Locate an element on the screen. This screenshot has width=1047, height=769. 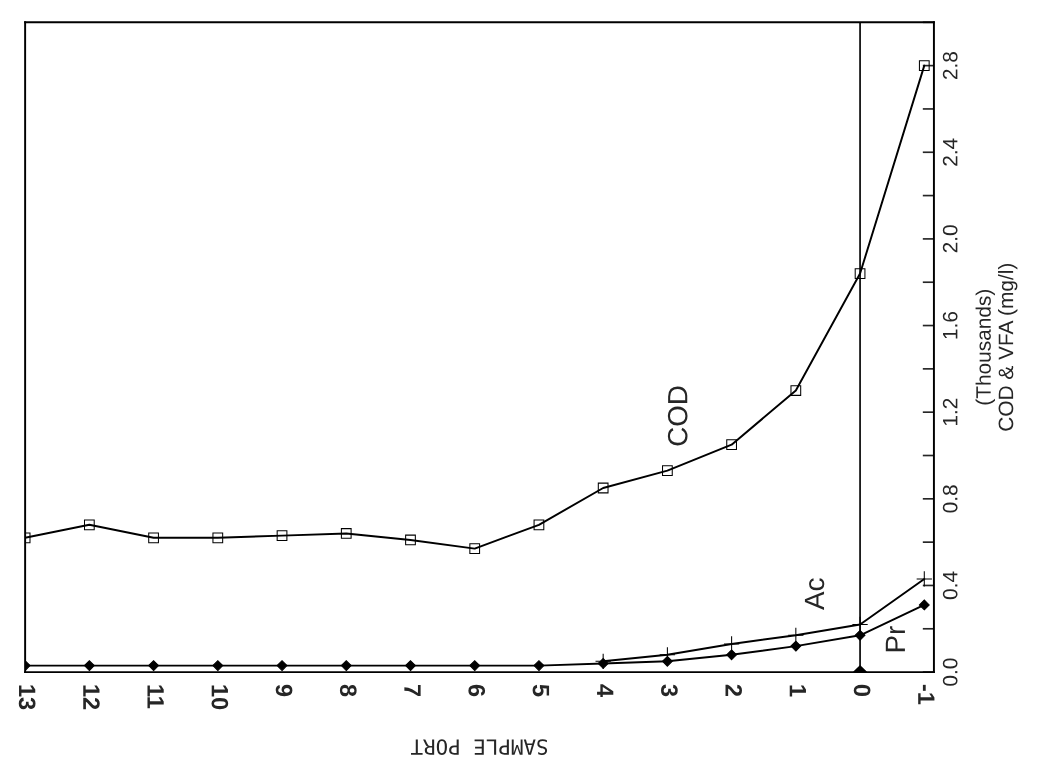
x-tick-label: 13 is located at coordinates (27, 697).